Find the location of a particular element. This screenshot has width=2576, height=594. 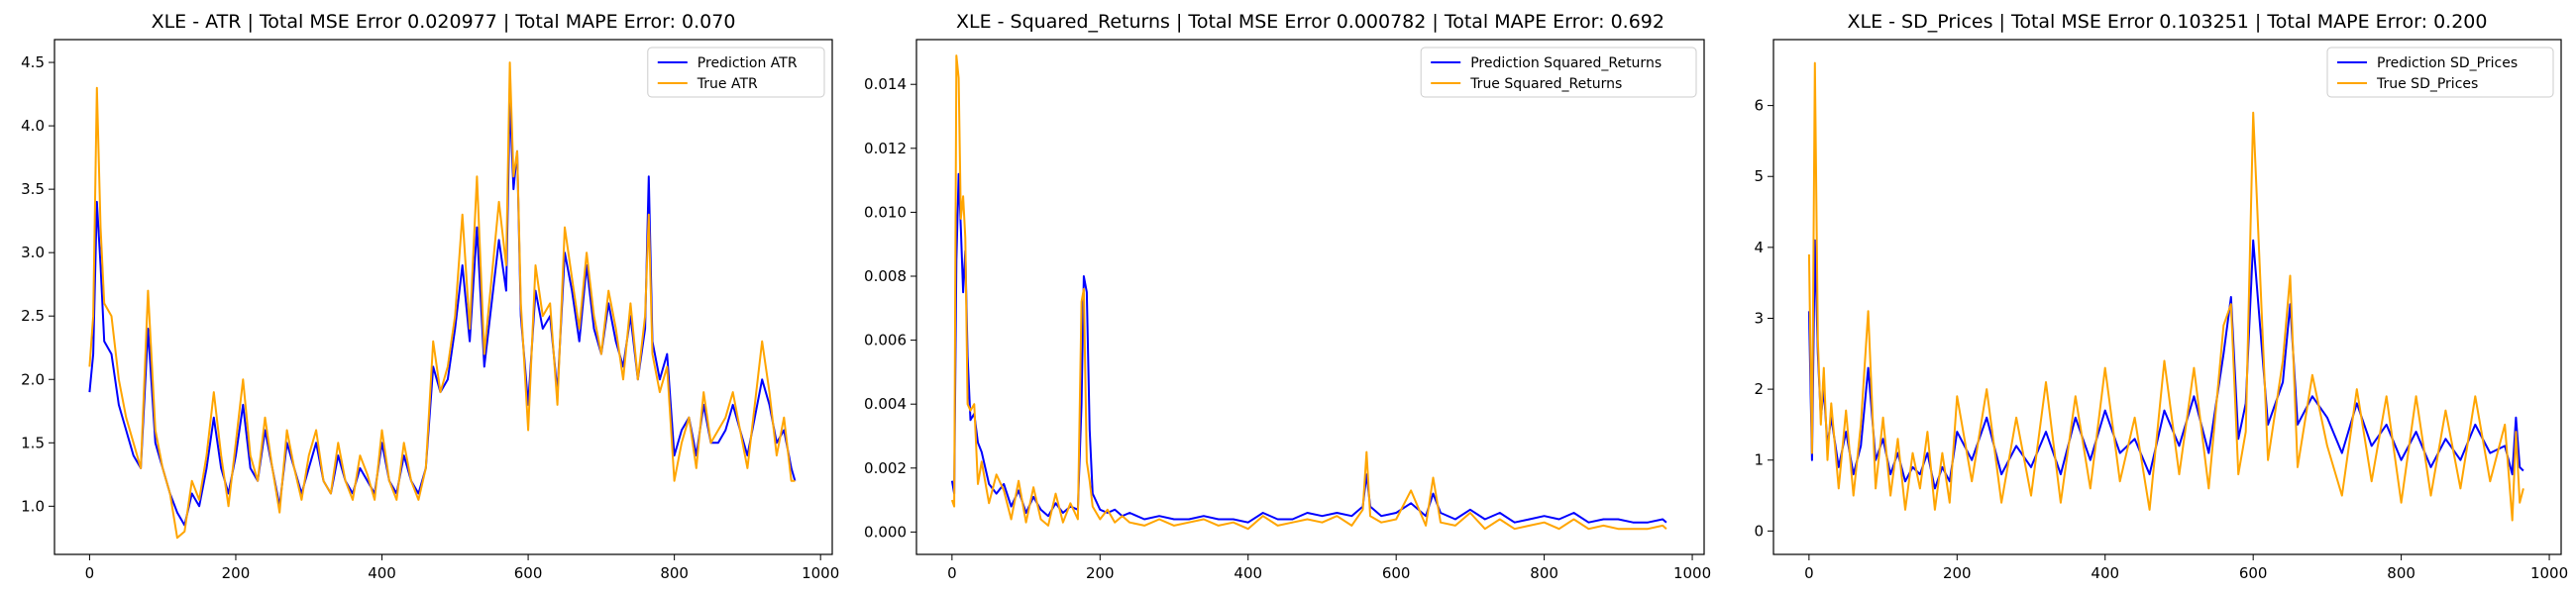

y-tick-label: 5 is located at coordinates (1759, 176).